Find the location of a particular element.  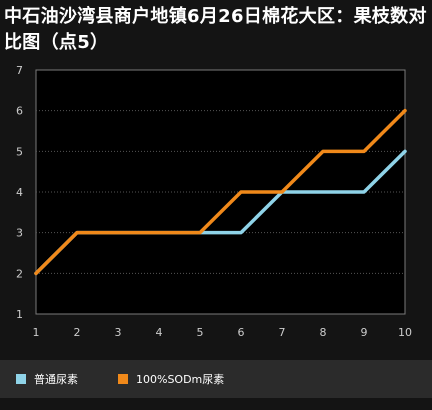

y-tick-label: 6 is located at coordinates (19, 111).